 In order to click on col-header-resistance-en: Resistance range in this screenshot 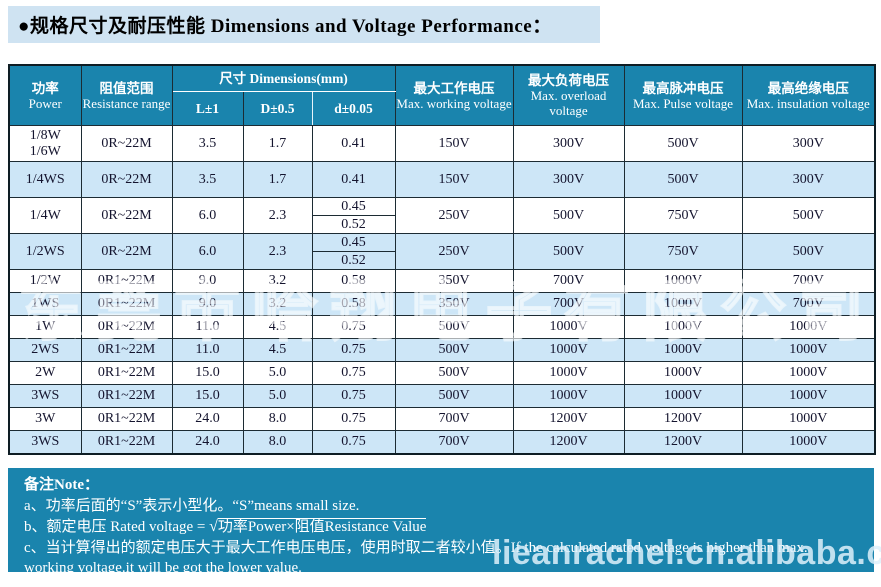, I will do `click(126, 103)`.